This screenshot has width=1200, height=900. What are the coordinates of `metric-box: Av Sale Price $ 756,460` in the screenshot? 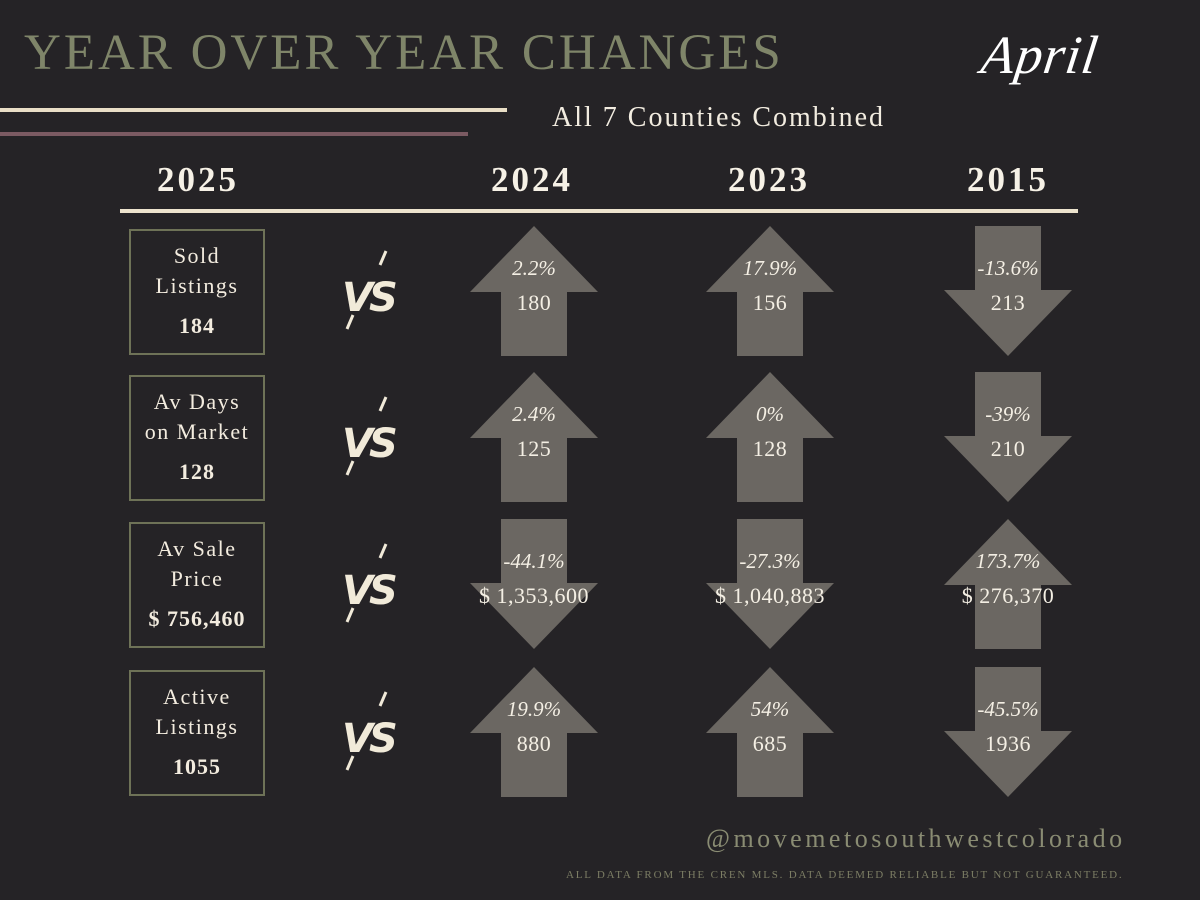 It's located at (197, 585).